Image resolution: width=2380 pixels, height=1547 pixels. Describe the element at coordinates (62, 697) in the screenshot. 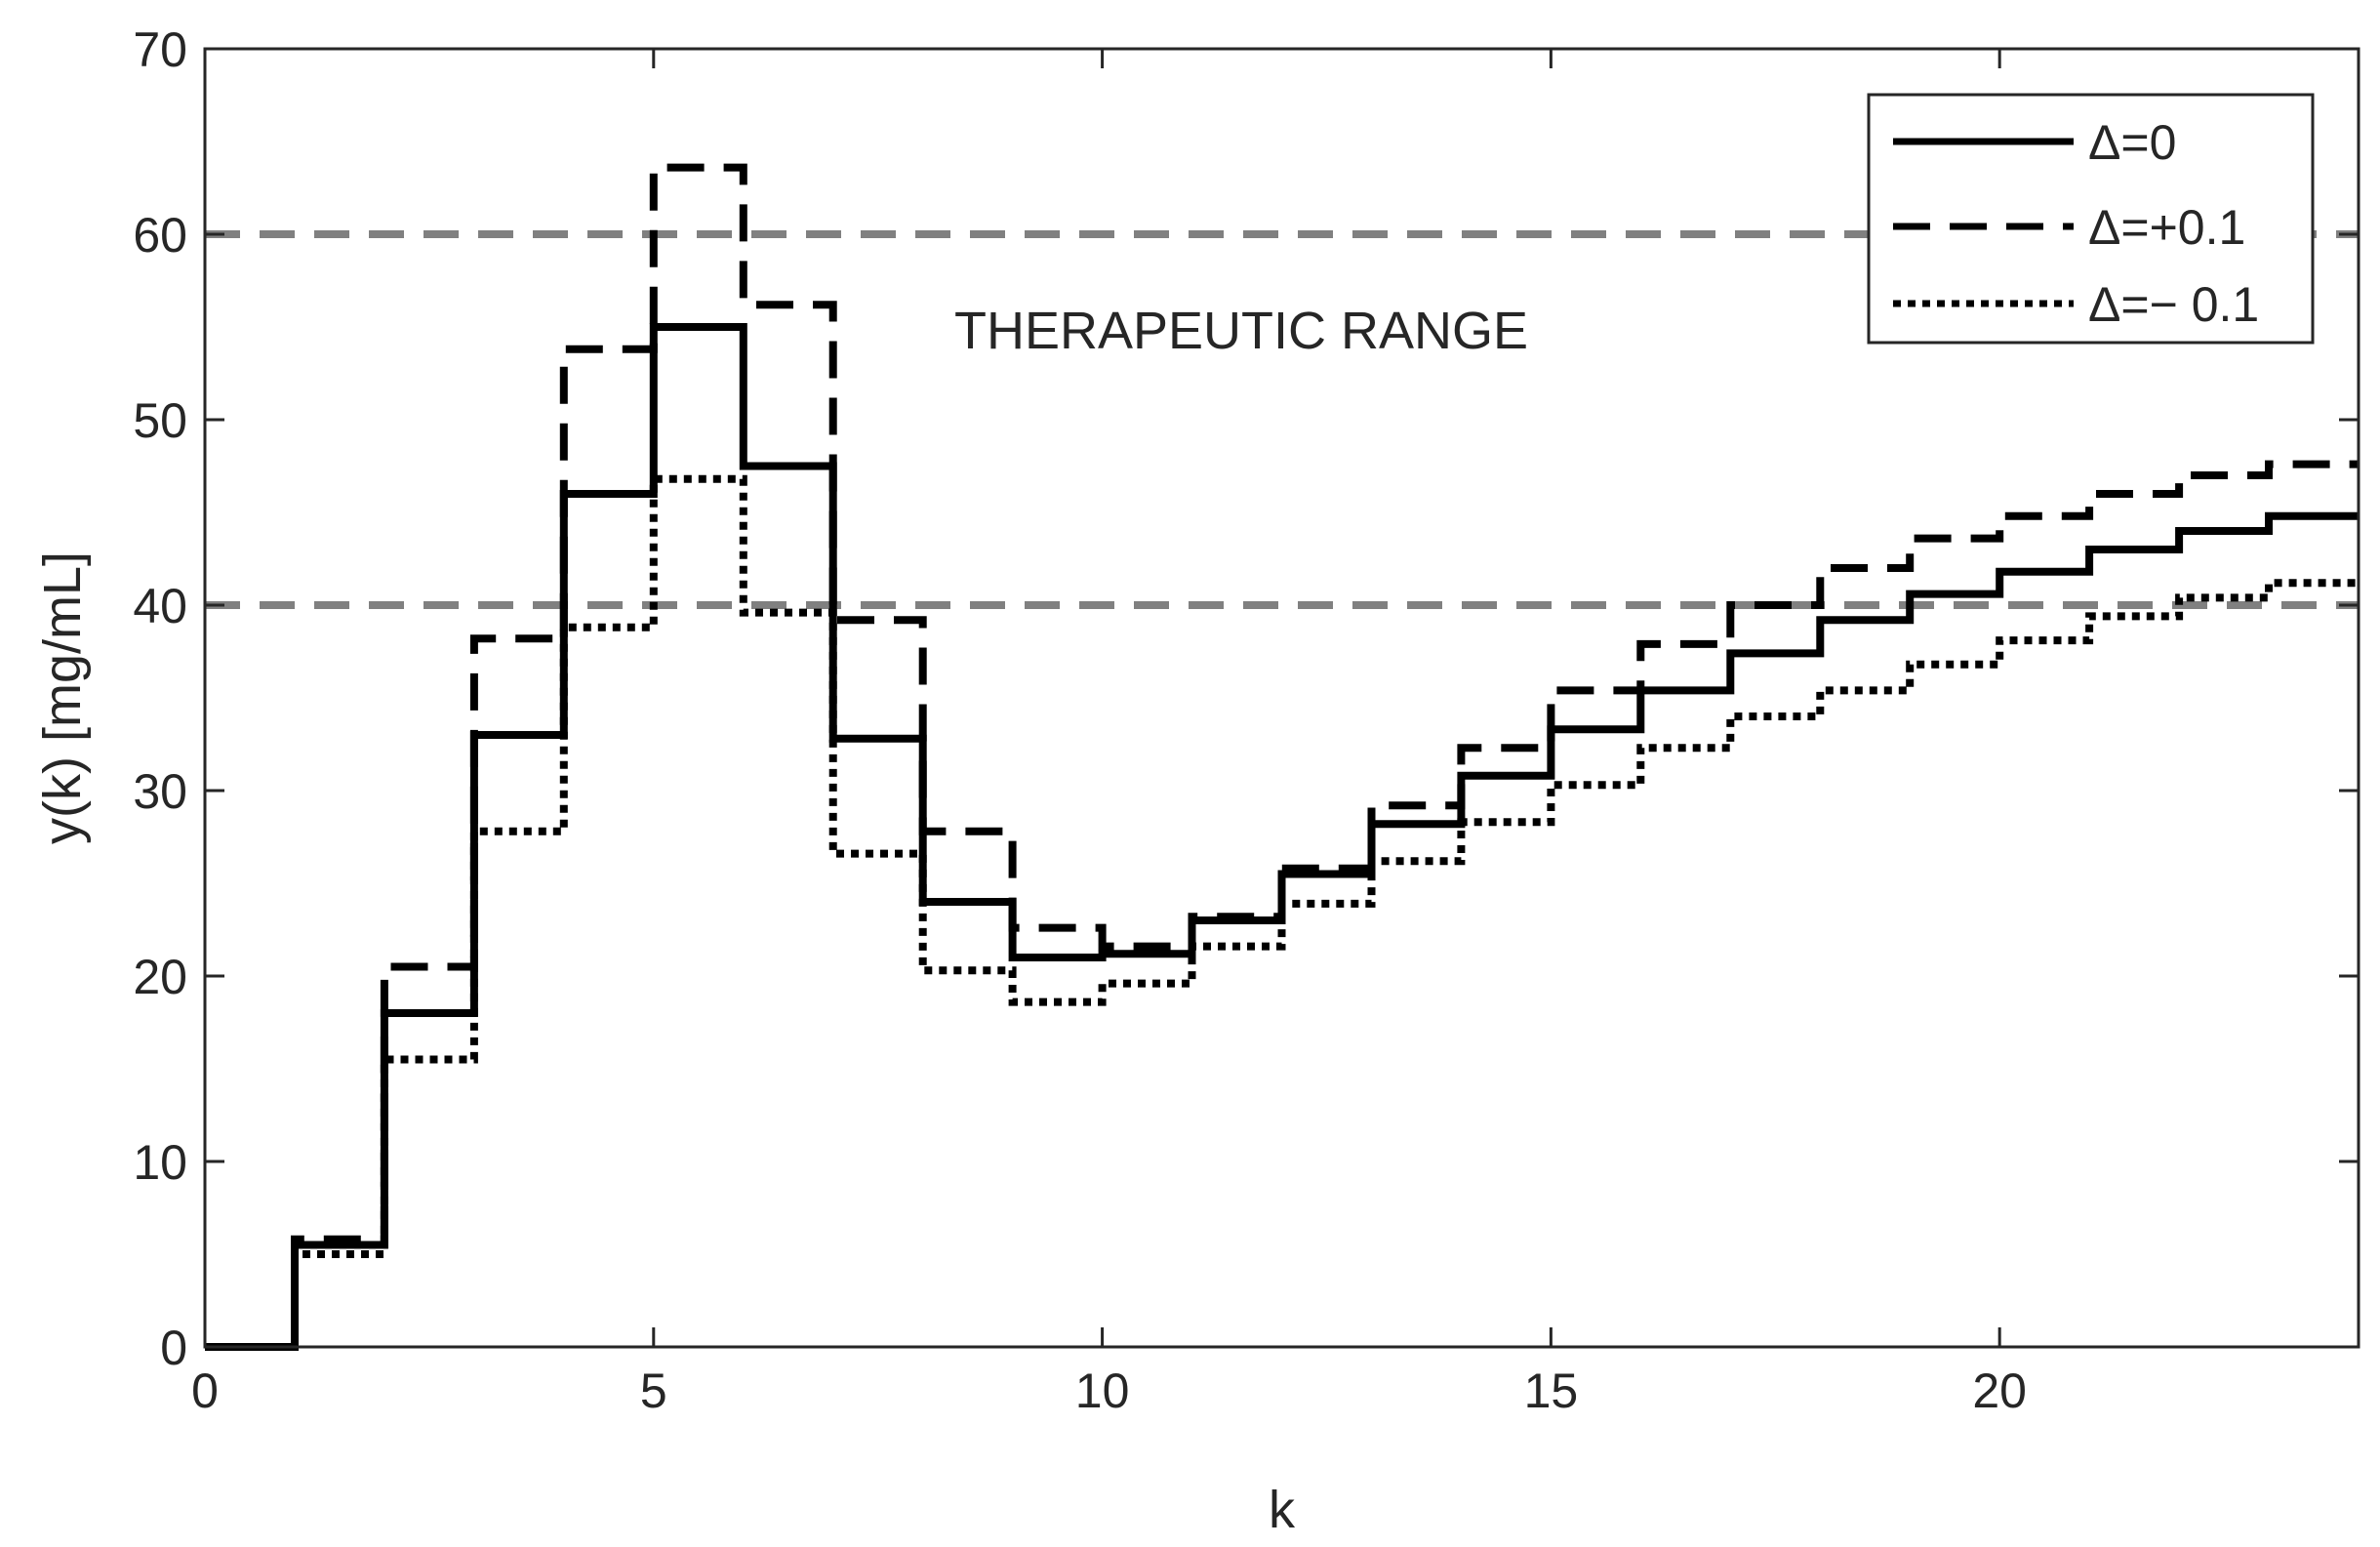

I see `y-axis-title: y(k) [mg/mL]` at that location.